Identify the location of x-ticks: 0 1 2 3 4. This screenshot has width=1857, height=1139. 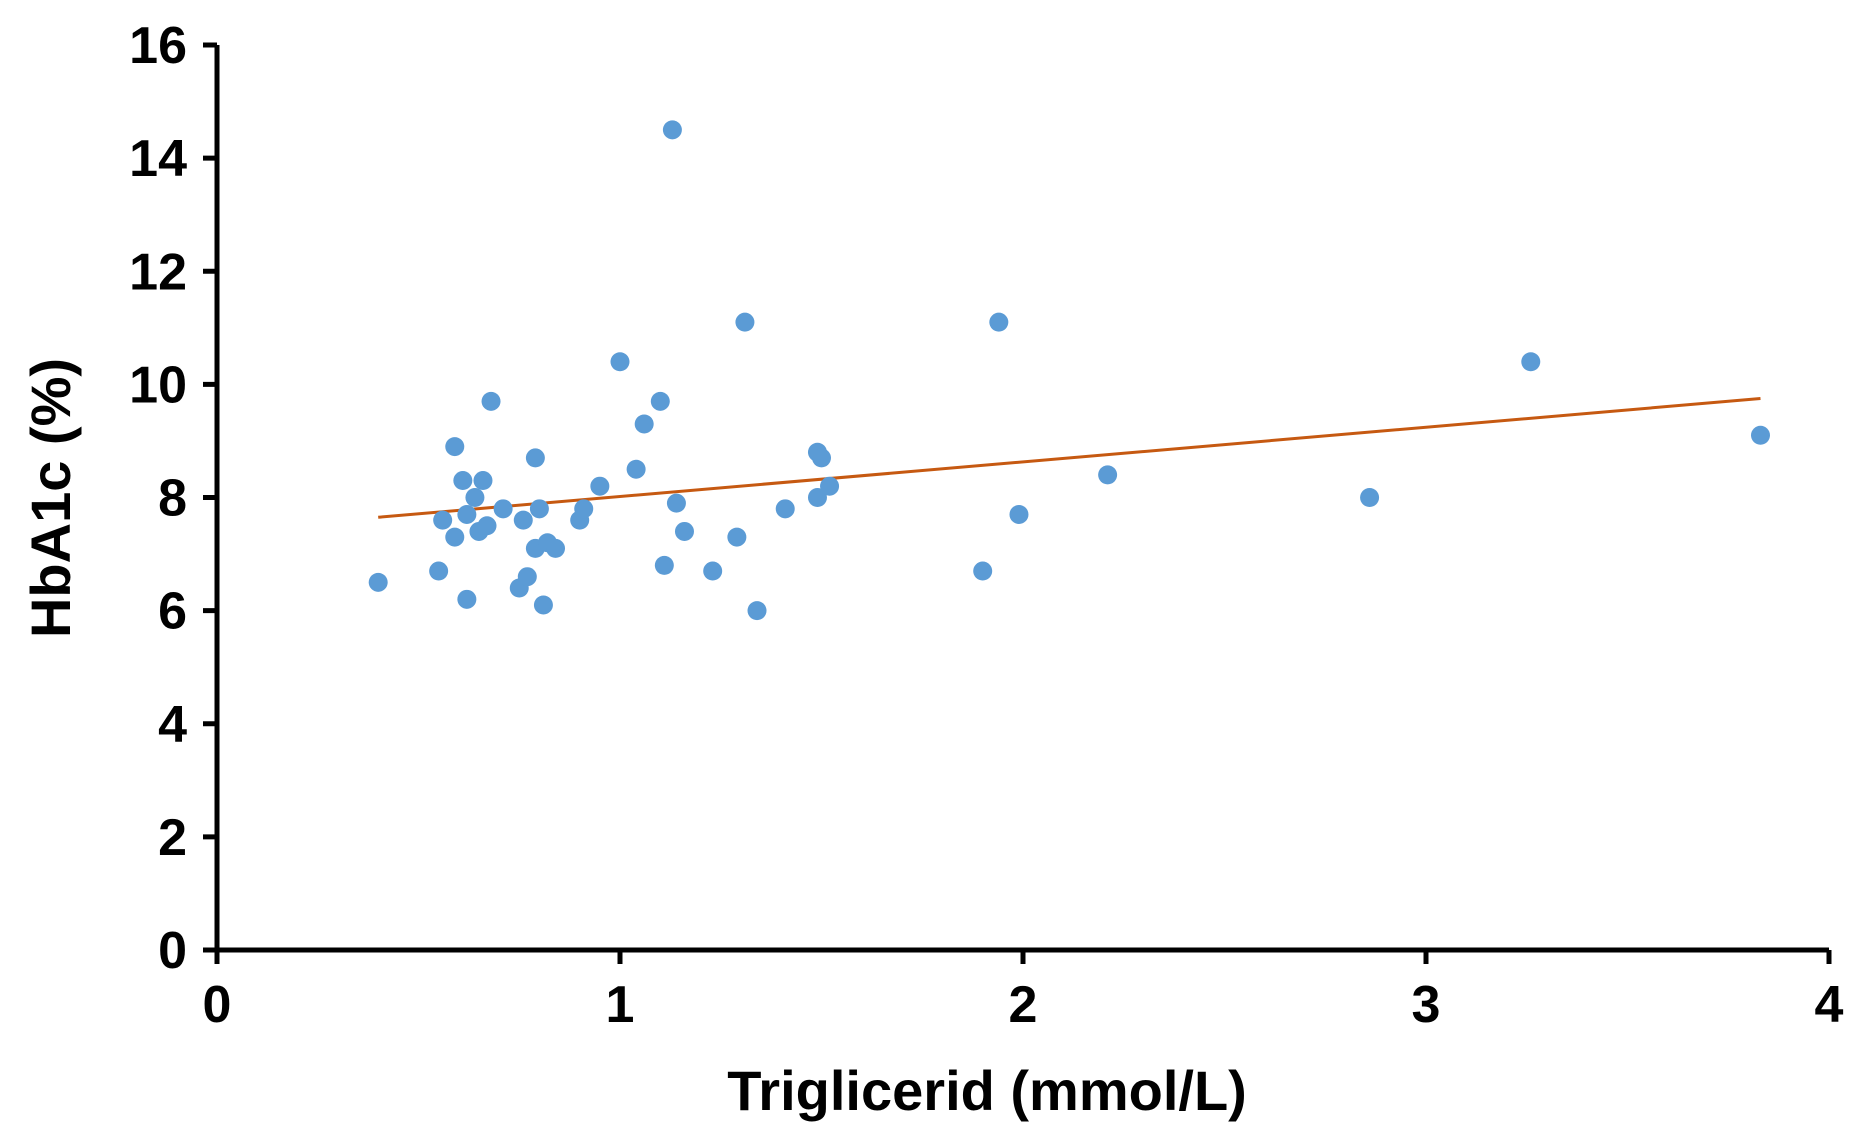
(1023, 992).